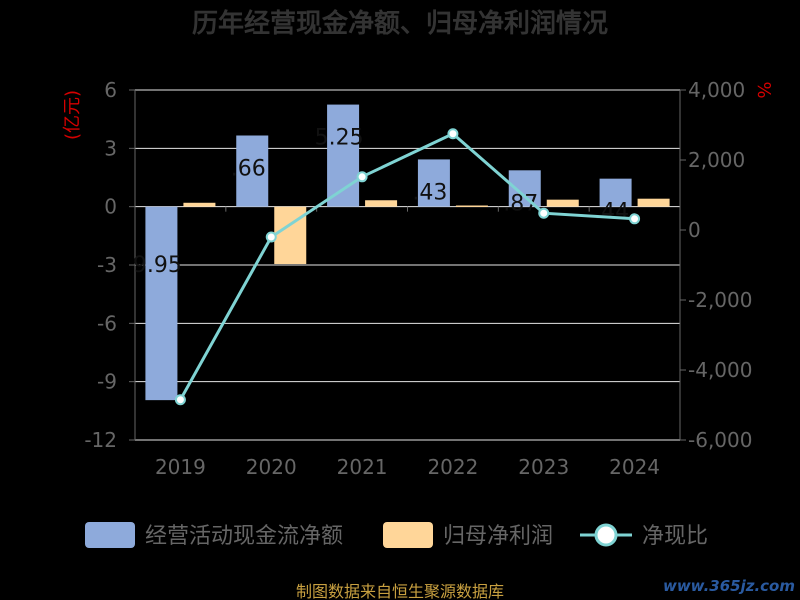  What do you see at coordinates (362, 177) in the screenshot?
I see `ratio-point-2021` at bounding box center [362, 177].